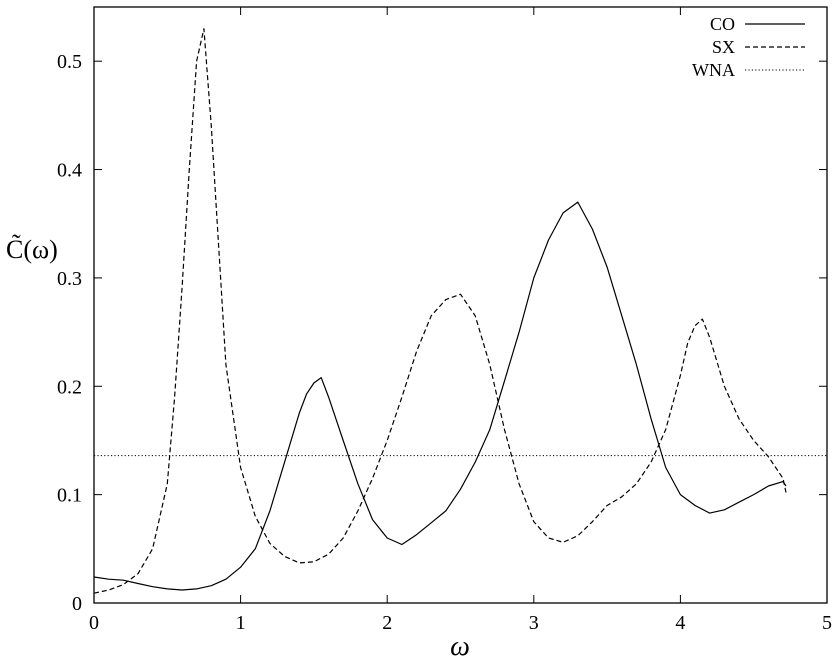 This screenshot has height=658, width=840. Describe the element at coordinates (723, 47) in the screenshot. I see `legend-label-sx: SX` at that location.